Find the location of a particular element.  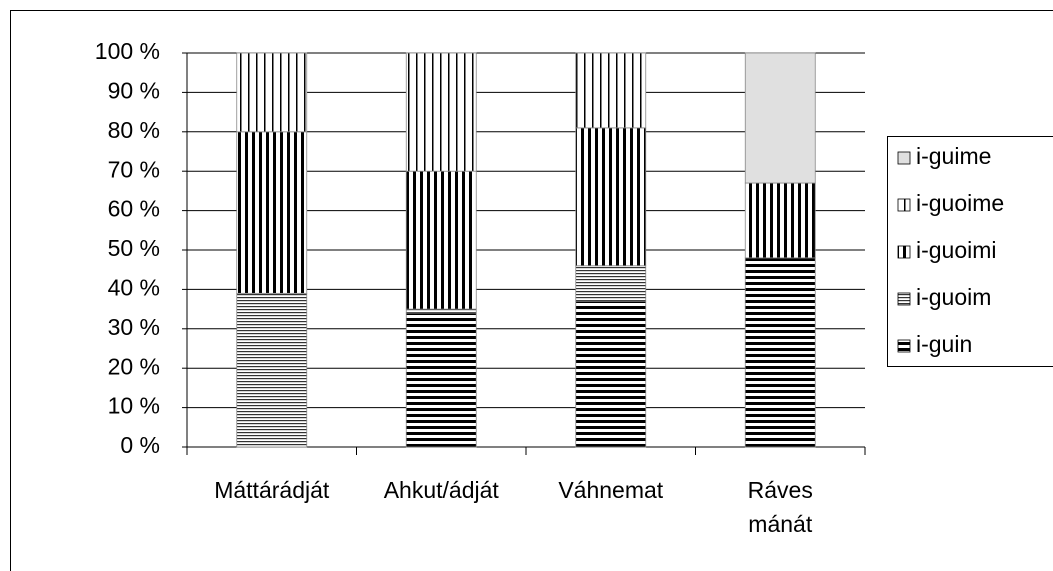

y-tick-label: 90 % is located at coordinates (134, 90).